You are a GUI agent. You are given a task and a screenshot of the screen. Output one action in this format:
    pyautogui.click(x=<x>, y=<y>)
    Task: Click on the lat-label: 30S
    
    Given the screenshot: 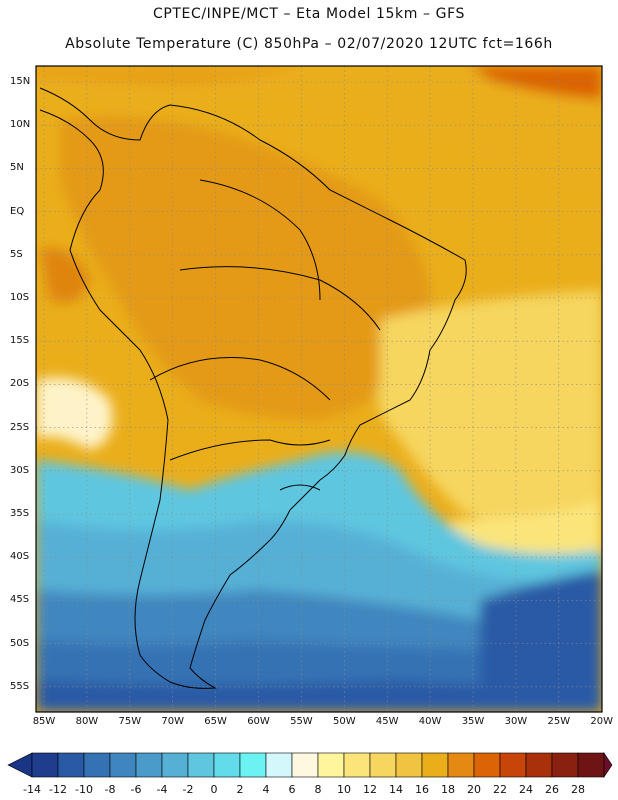 What is the action you would take?
    pyautogui.click(x=20, y=470)
    